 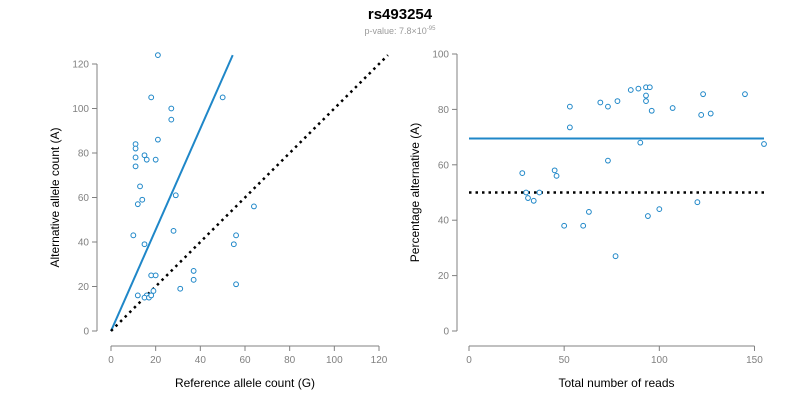 I want to click on right-x-tick-label: 0, so click(x=469, y=360).